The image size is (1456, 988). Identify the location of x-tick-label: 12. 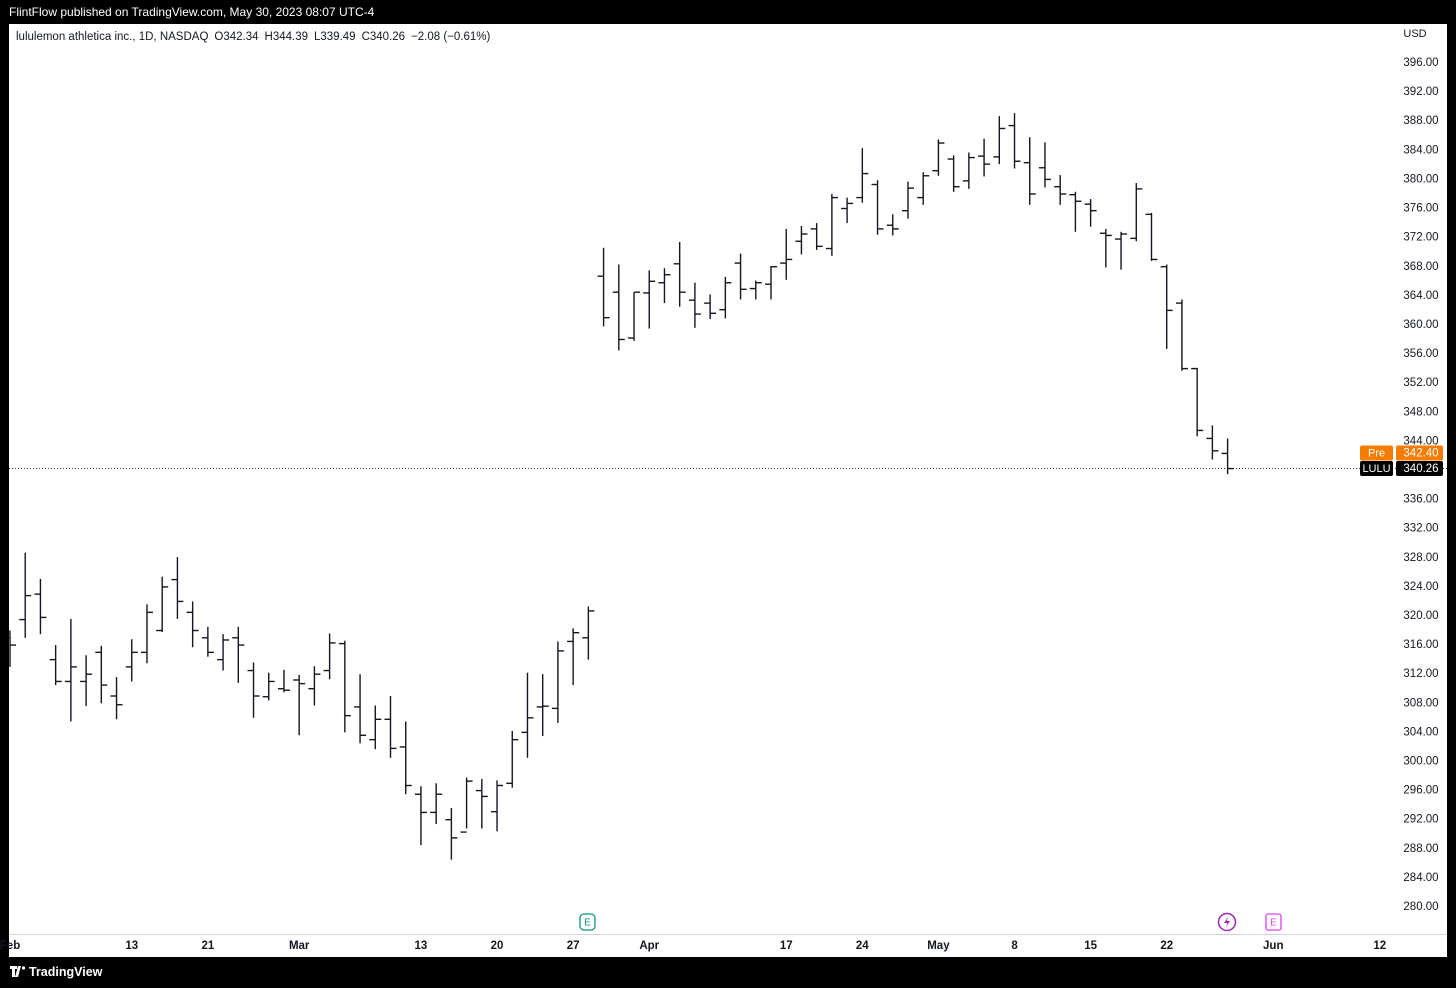
(1379, 946).